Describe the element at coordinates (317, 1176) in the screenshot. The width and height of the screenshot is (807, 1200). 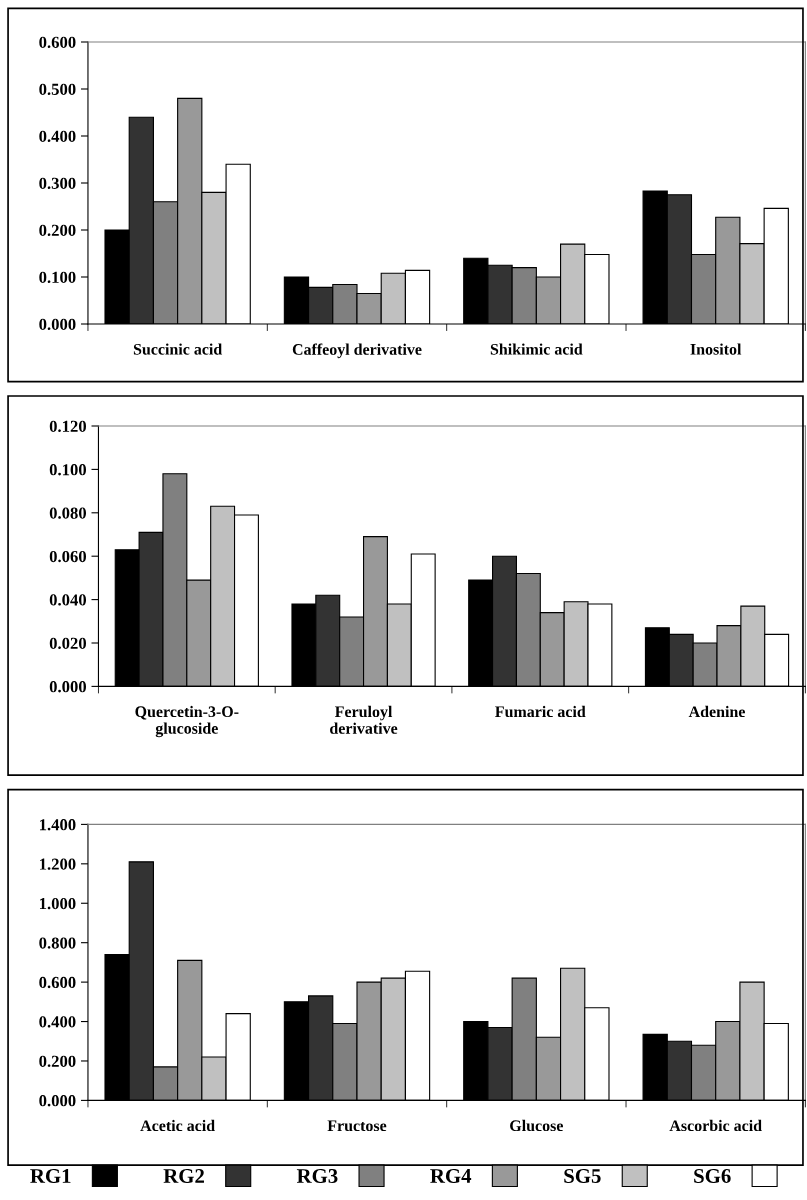
I see `legend-label: RG3` at that location.